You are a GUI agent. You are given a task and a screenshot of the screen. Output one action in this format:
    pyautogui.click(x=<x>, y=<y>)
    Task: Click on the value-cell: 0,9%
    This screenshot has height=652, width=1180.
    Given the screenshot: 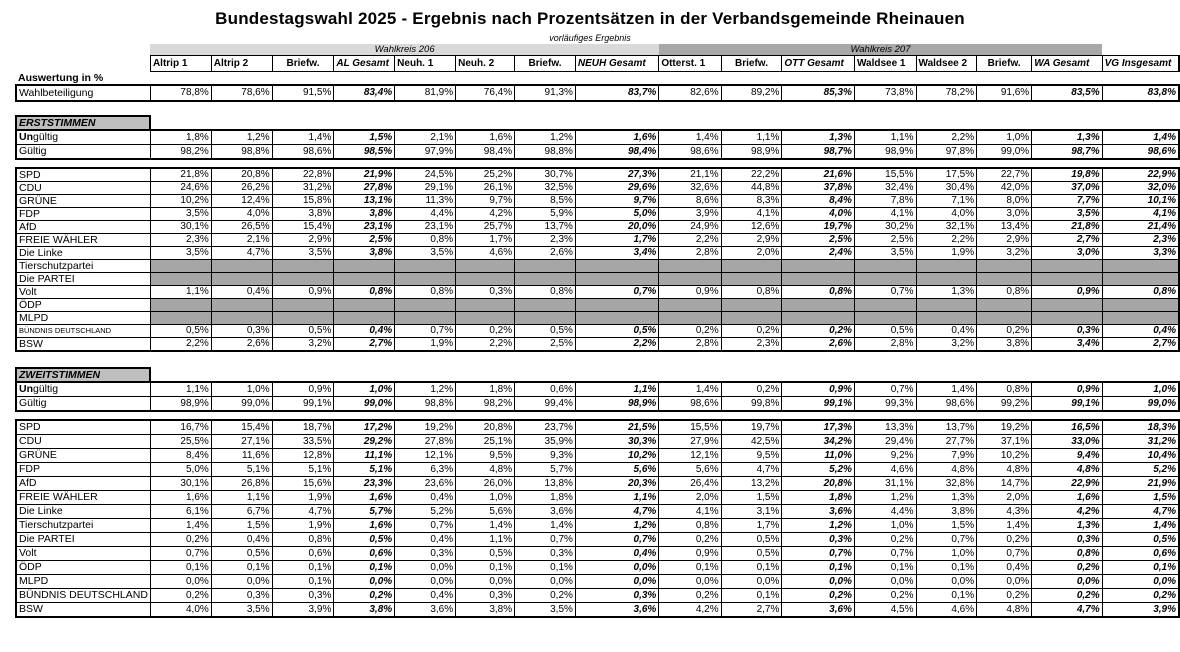 What is the action you would take?
    pyautogui.click(x=1067, y=291)
    